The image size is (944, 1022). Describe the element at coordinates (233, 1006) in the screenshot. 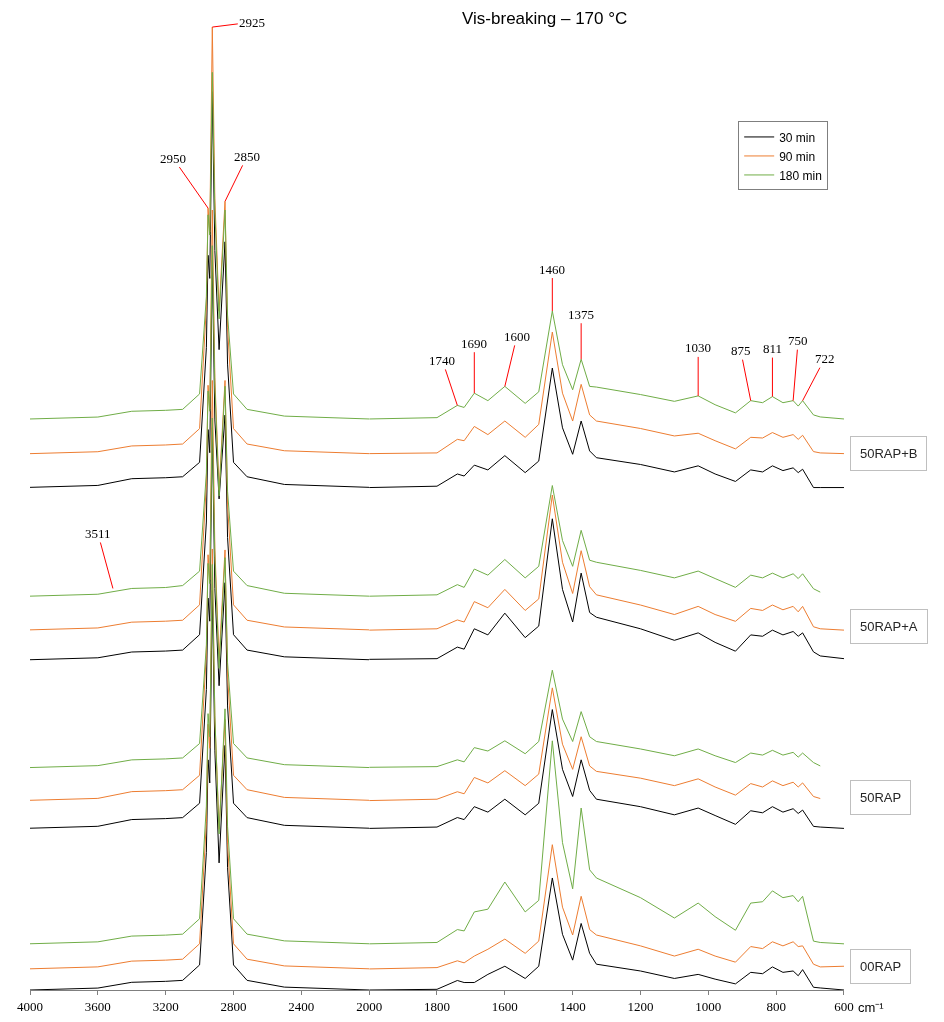

I see `x-tick-label: 2800` at that location.